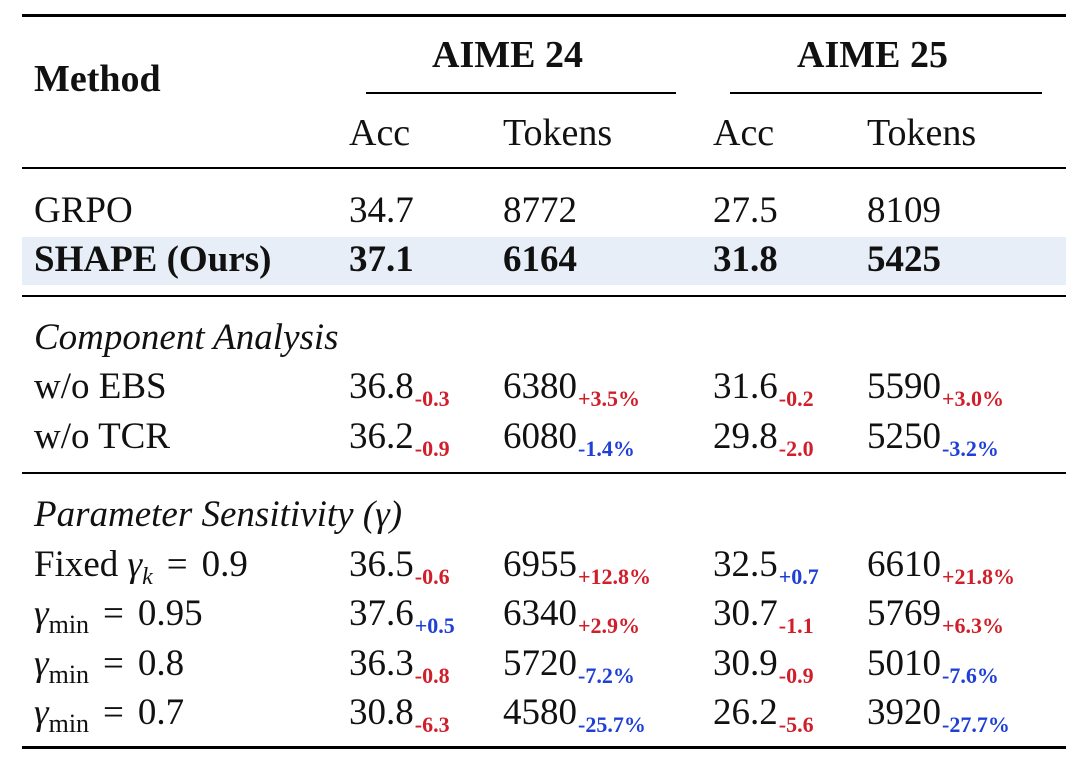 This screenshot has width=1080, height=768. I want to click on fixed-tokens-24: 6955+12.8%, so click(577, 566).